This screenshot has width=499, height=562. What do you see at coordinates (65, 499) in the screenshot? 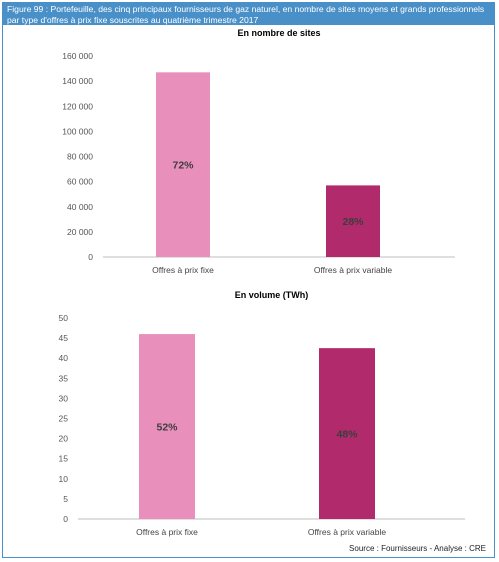
I see `chart2-y-tick-label: 5` at bounding box center [65, 499].